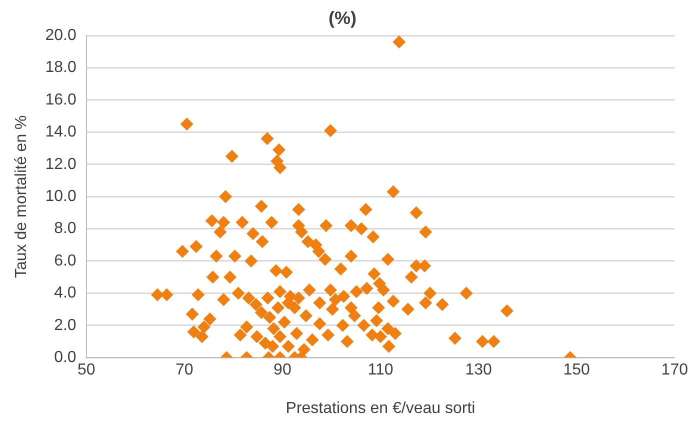 This screenshot has height=430, width=699. Describe the element at coordinates (60, 164) in the screenshot. I see `y-tick-label: 12.0` at that location.